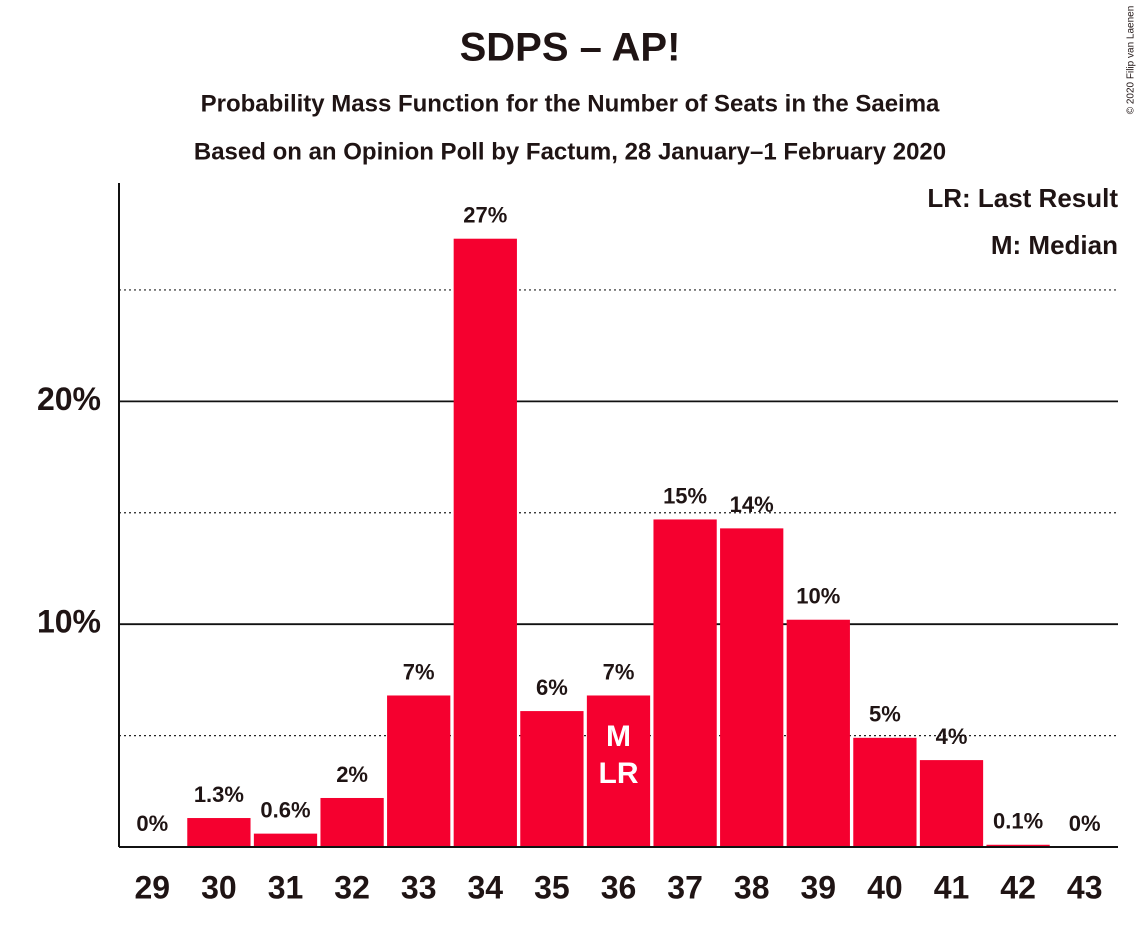  I want to click on value-label: 4%, so click(952, 736).